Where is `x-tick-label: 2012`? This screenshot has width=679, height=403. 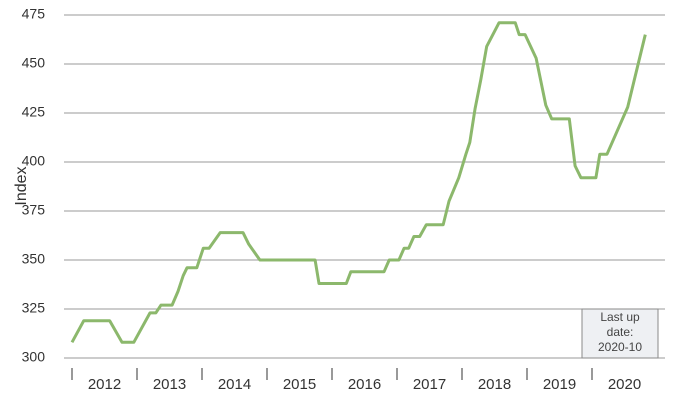 x-tick-label: 2012 is located at coordinates (104, 384).